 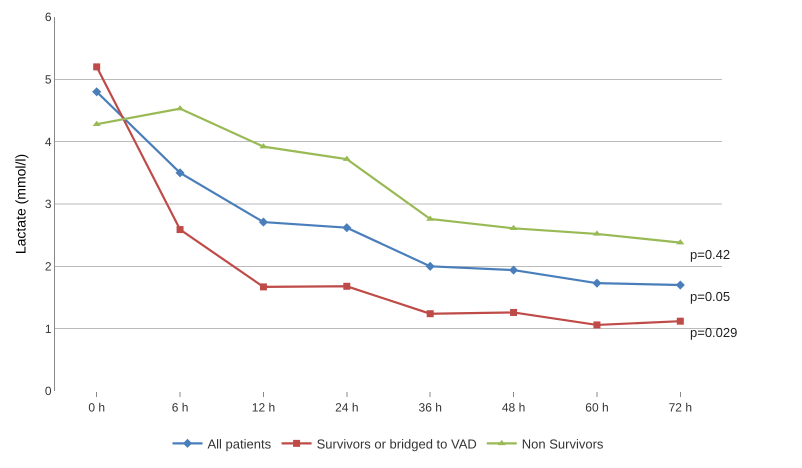 I want to click on legend-label: Survivors or bridged to VAD, so click(x=396, y=444).